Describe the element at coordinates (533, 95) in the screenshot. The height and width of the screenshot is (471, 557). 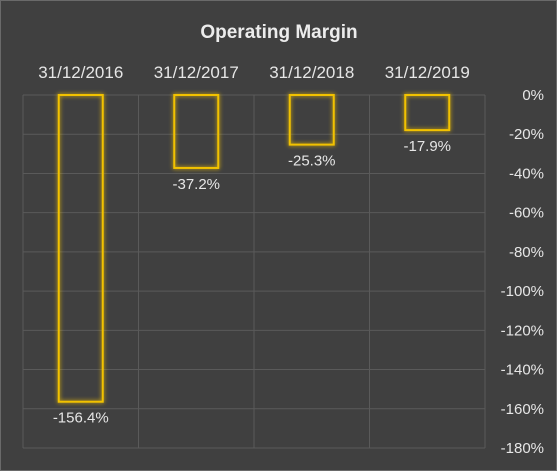
I see `y-tick-label: 0%` at that location.